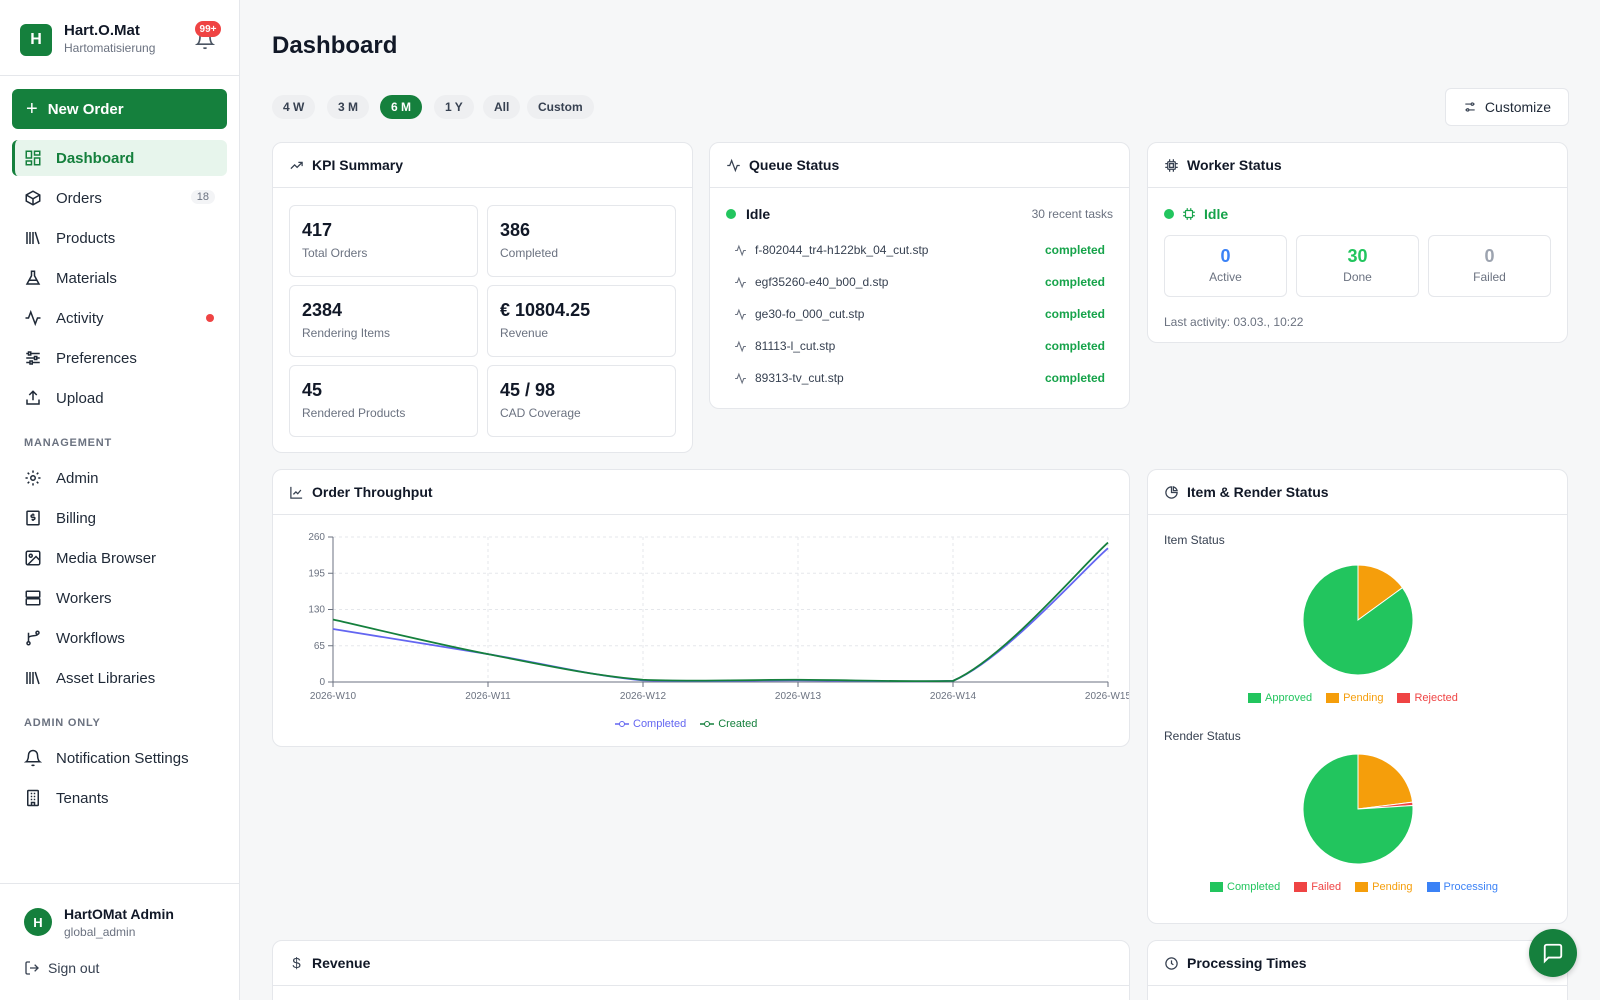  Describe the element at coordinates (1392, 887) in the screenshot. I see `legend-label: Pending` at that location.